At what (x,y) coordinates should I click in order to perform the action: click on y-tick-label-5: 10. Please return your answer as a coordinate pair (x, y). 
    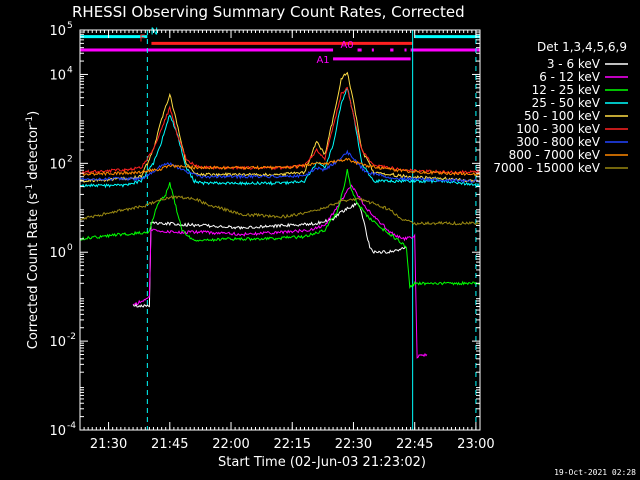
    Looking at the image, I should click on (57, 31).